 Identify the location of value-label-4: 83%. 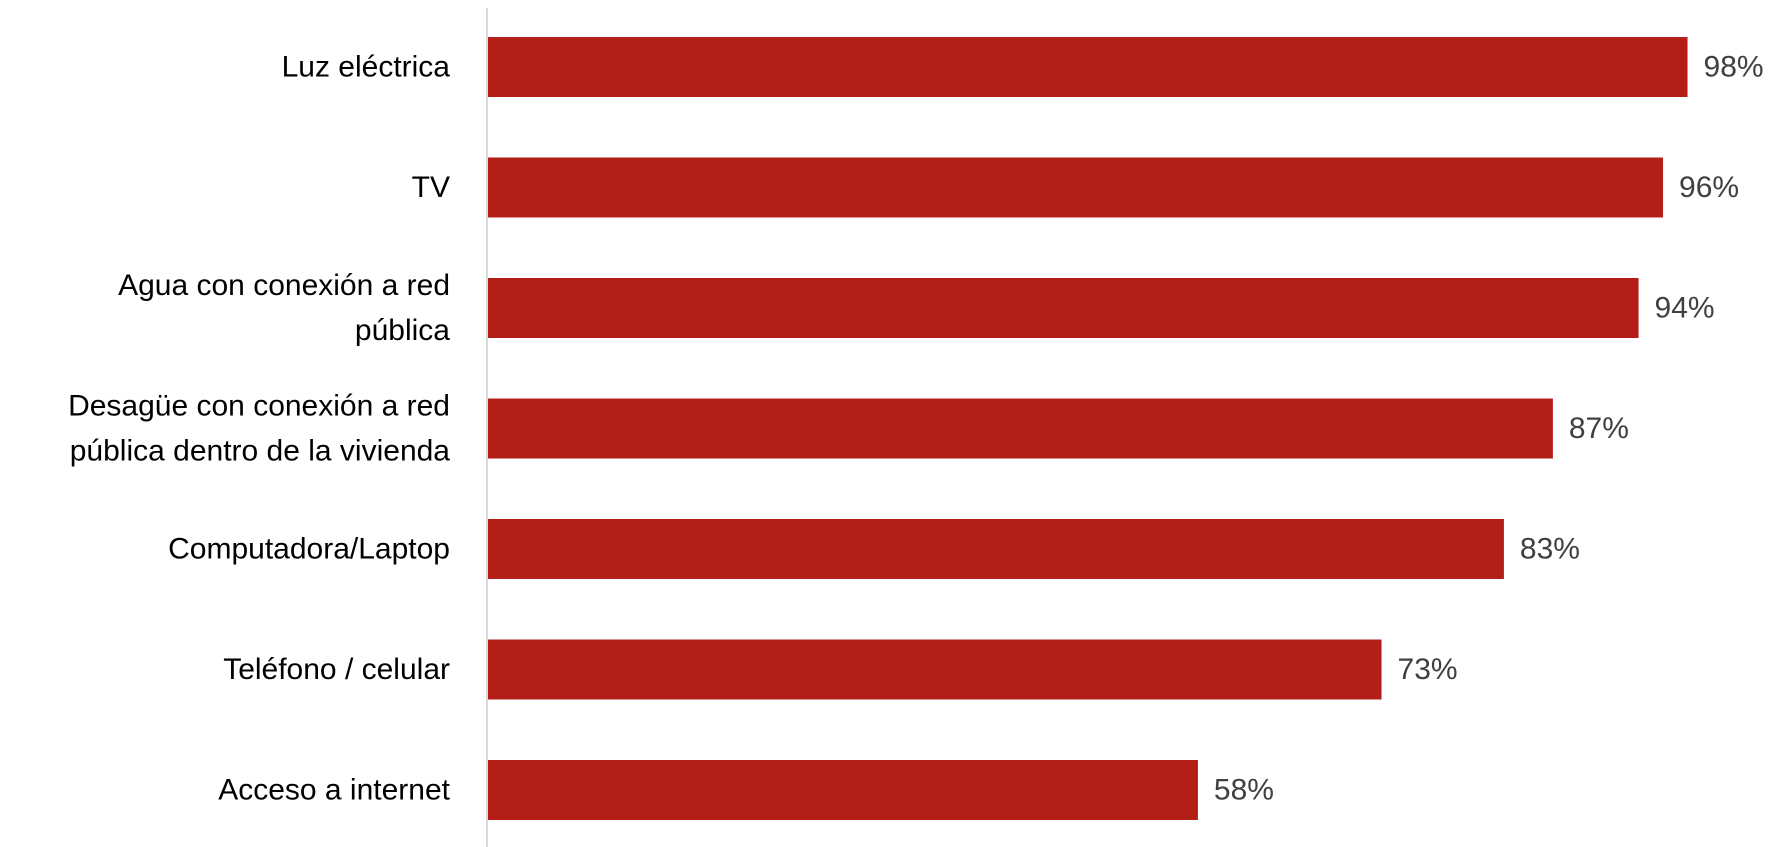
(1550, 549).